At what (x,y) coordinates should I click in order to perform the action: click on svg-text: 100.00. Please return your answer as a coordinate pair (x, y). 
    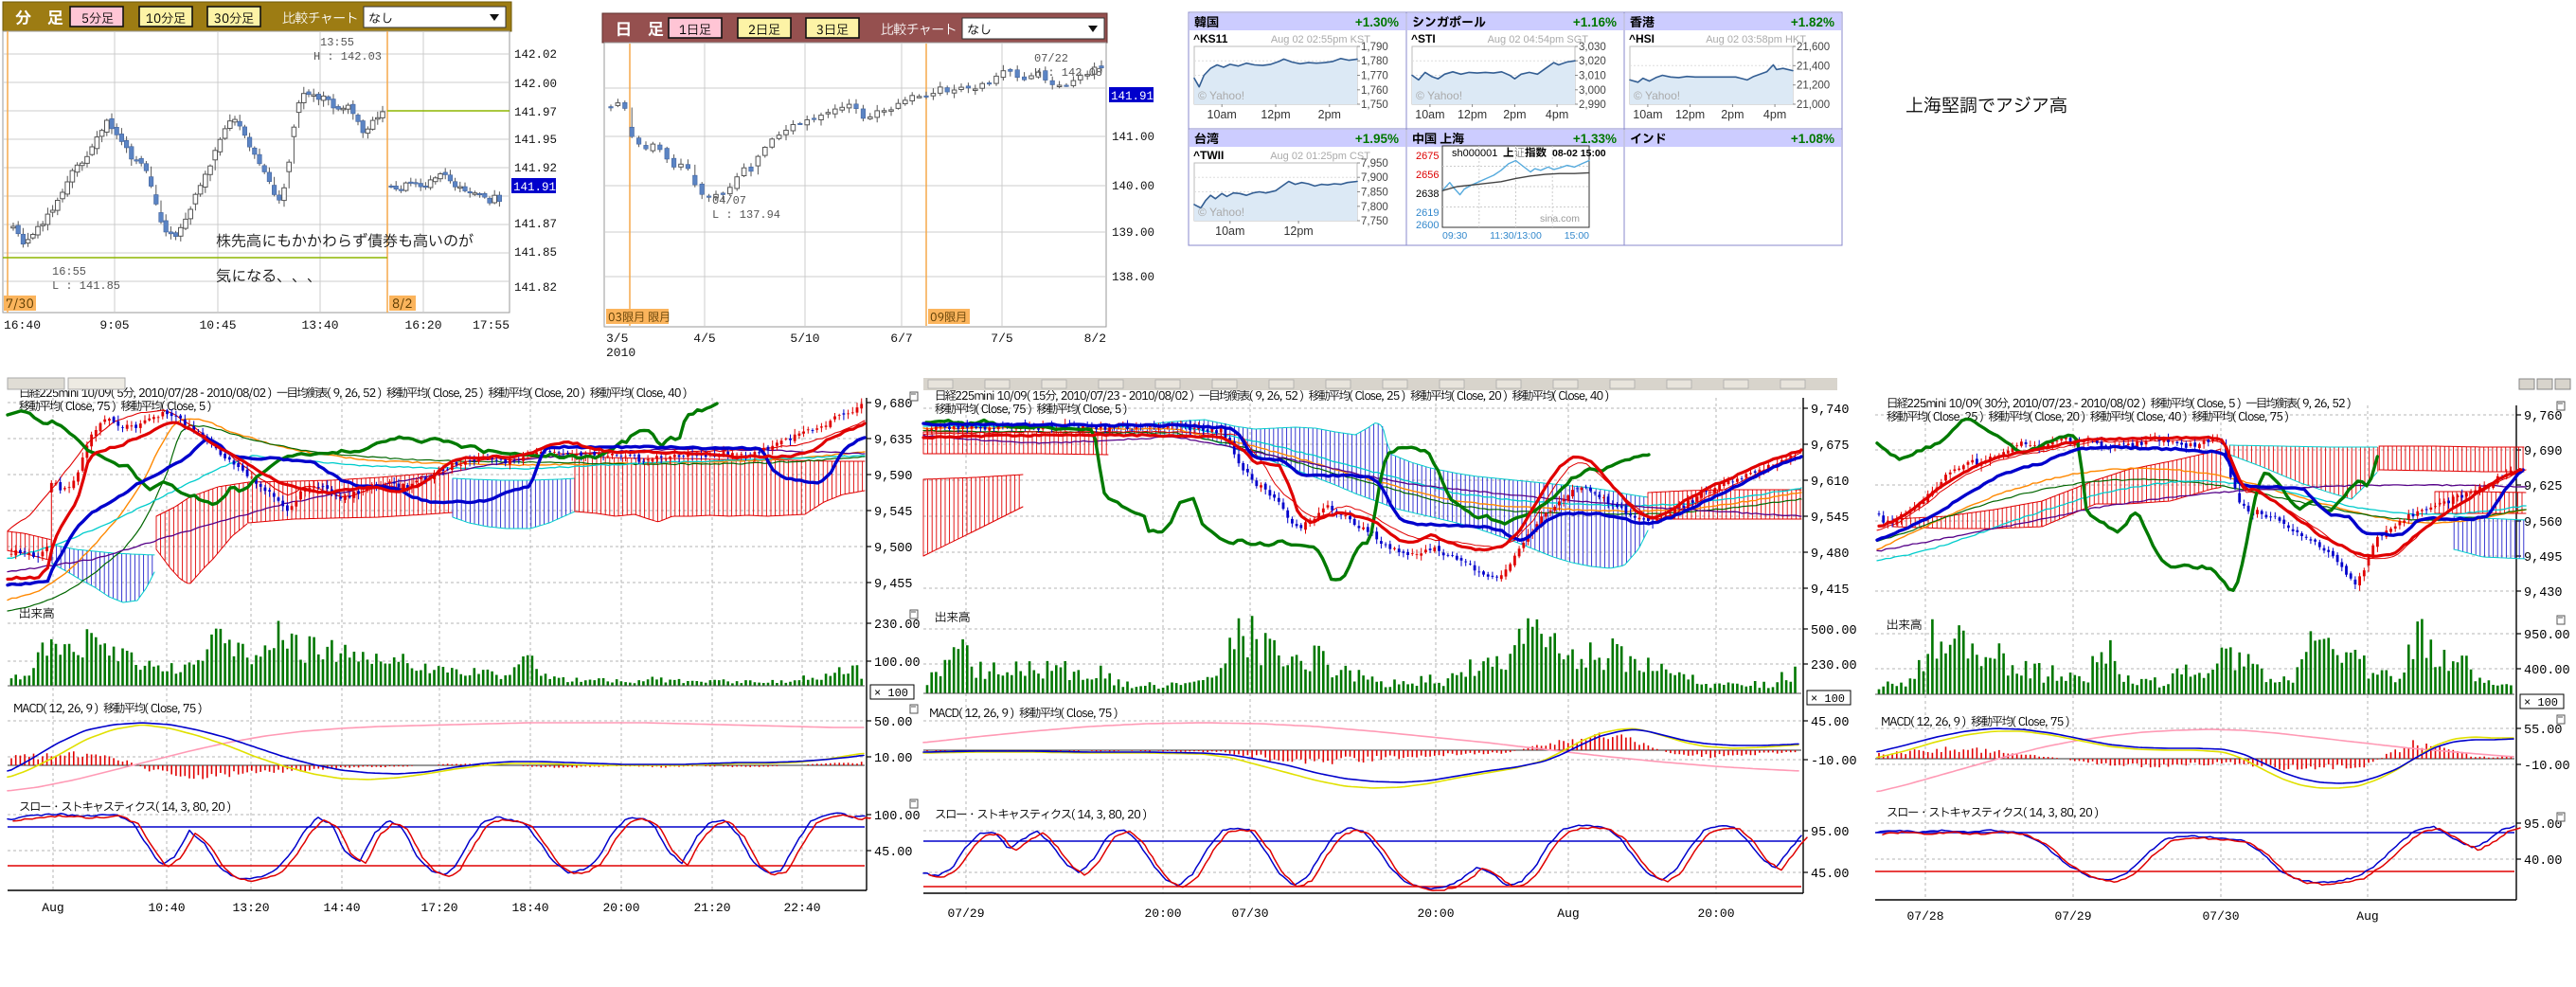
    Looking at the image, I should click on (897, 663).